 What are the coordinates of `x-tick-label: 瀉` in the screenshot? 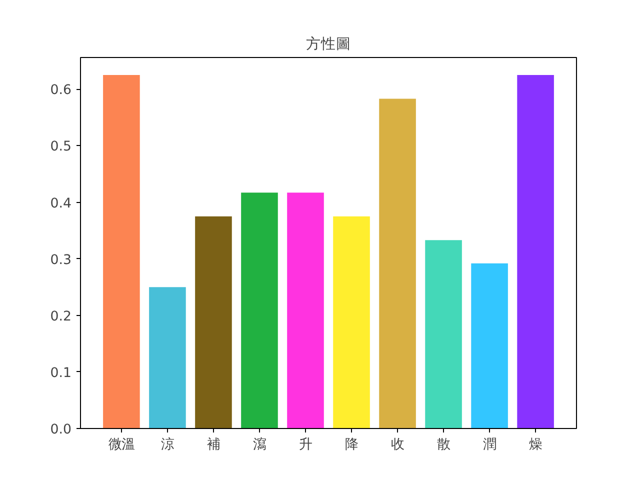 It's located at (259, 445).